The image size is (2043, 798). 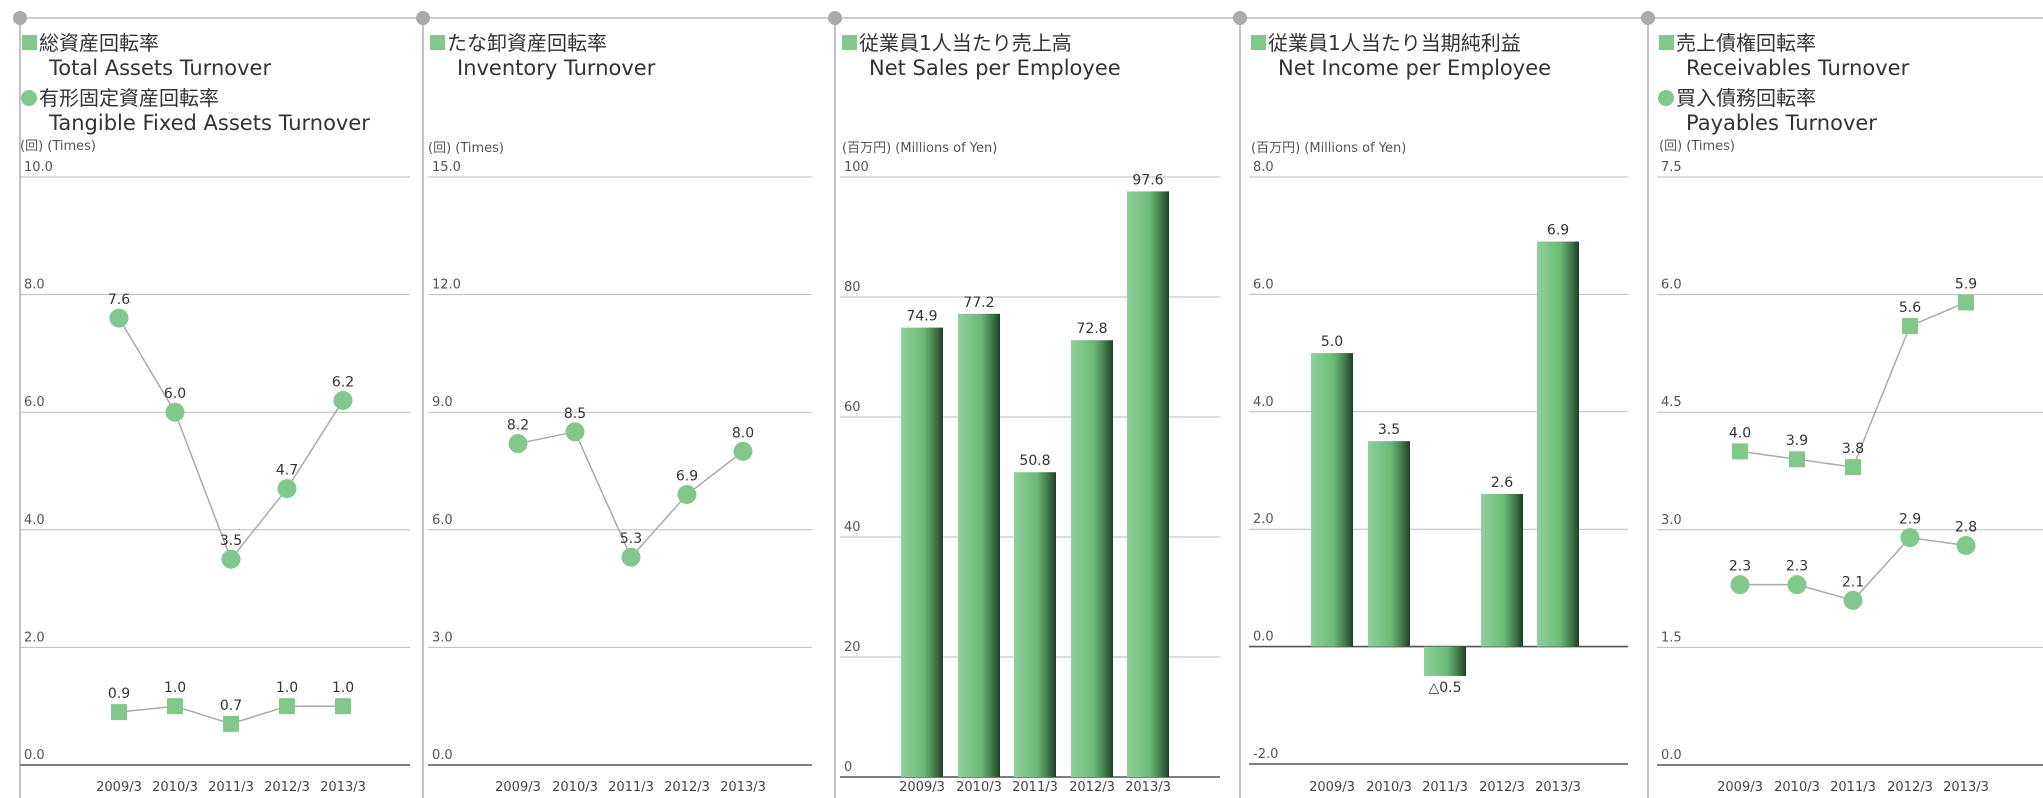 What do you see at coordinates (159, 68) in the screenshot?
I see `chart-title-en: Total Assets Turnover` at bounding box center [159, 68].